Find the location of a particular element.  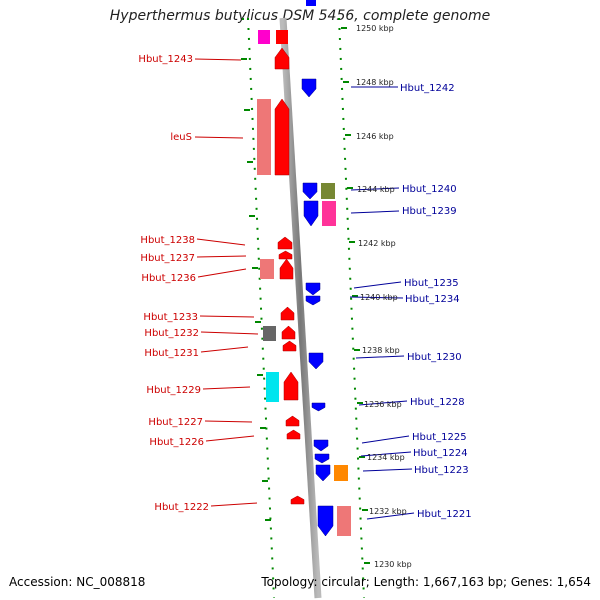

scale-label: 1238 kbp is located at coordinates (381, 350).